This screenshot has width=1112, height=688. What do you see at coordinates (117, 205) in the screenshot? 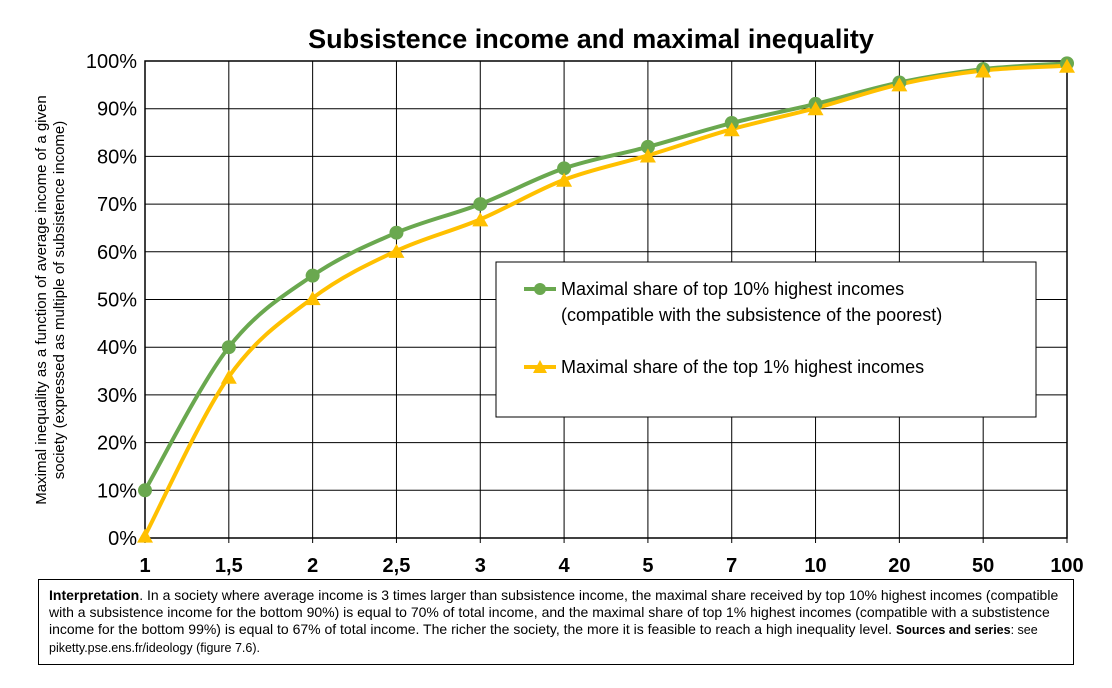
I see `y-tick-label: 70%` at bounding box center [117, 205].